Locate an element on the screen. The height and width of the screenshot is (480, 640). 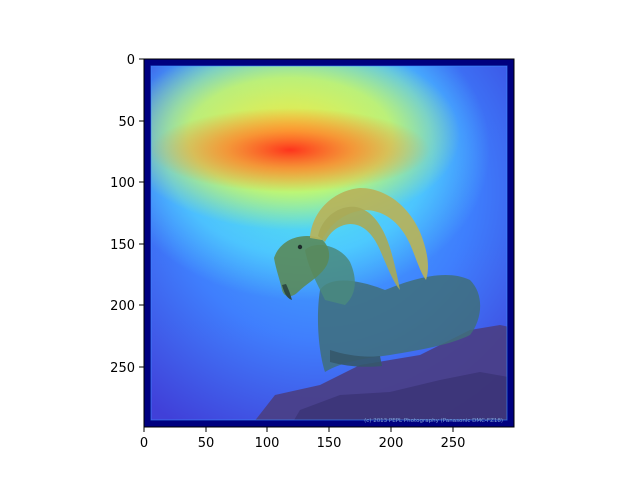
x-tick-label: 100 is located at coordinates (267, 443).